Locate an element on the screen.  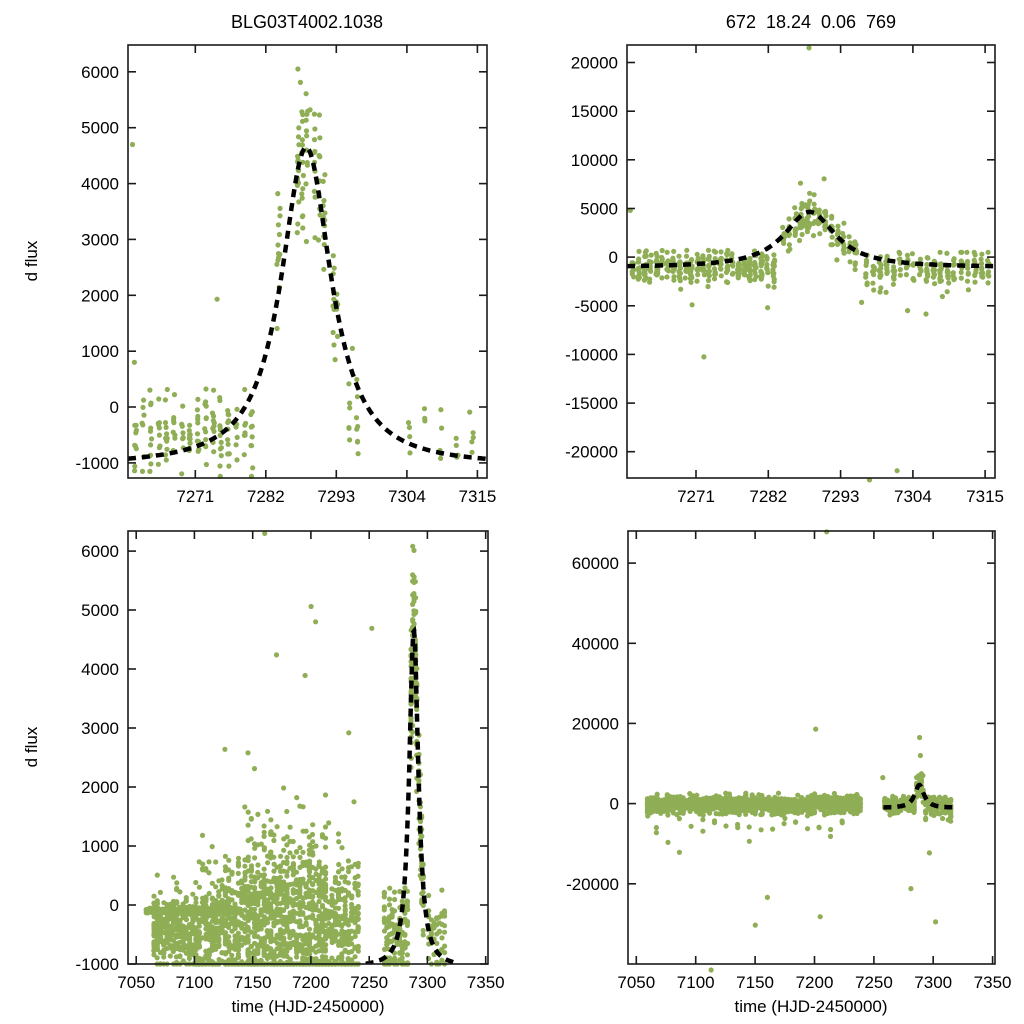
y-tick-label: 3000 is located at coordinates (100, 239).